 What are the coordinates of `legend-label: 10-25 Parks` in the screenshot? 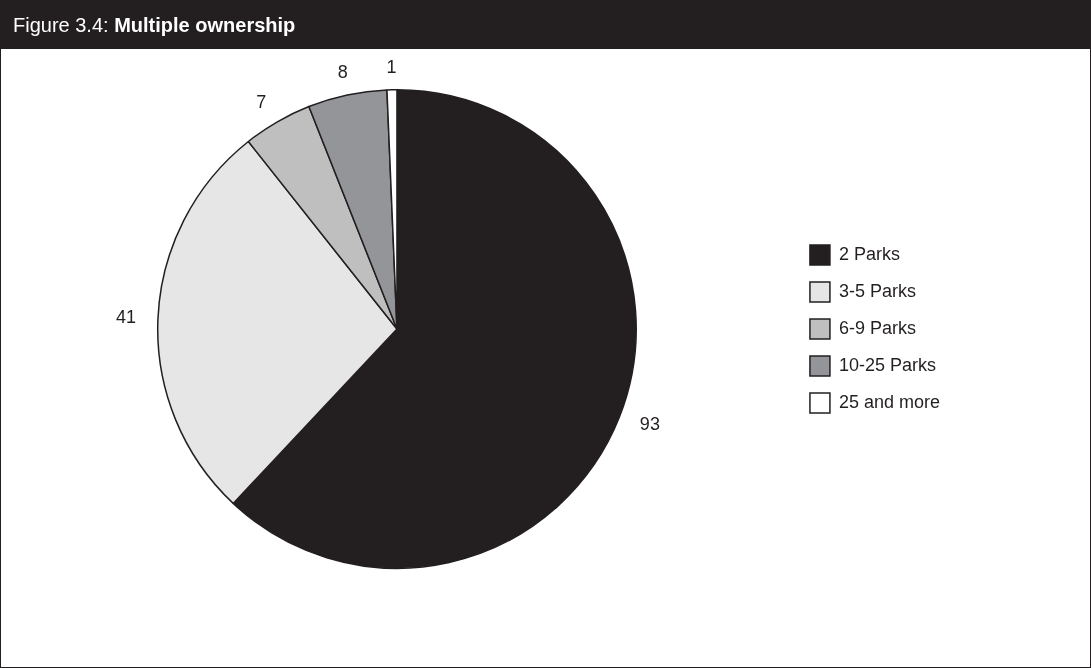 It's located at (887, 364).